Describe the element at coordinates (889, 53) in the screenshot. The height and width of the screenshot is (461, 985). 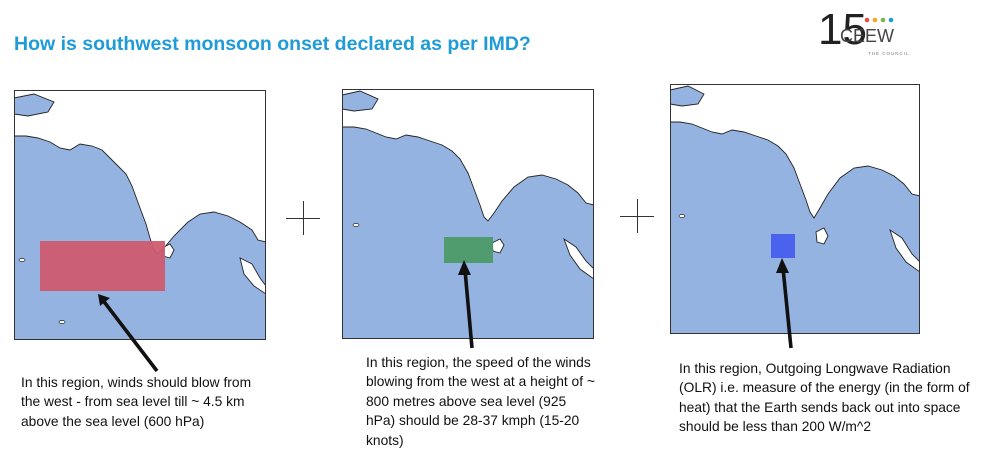
I see `logo-tagline: THE COUNCIL` at that location.